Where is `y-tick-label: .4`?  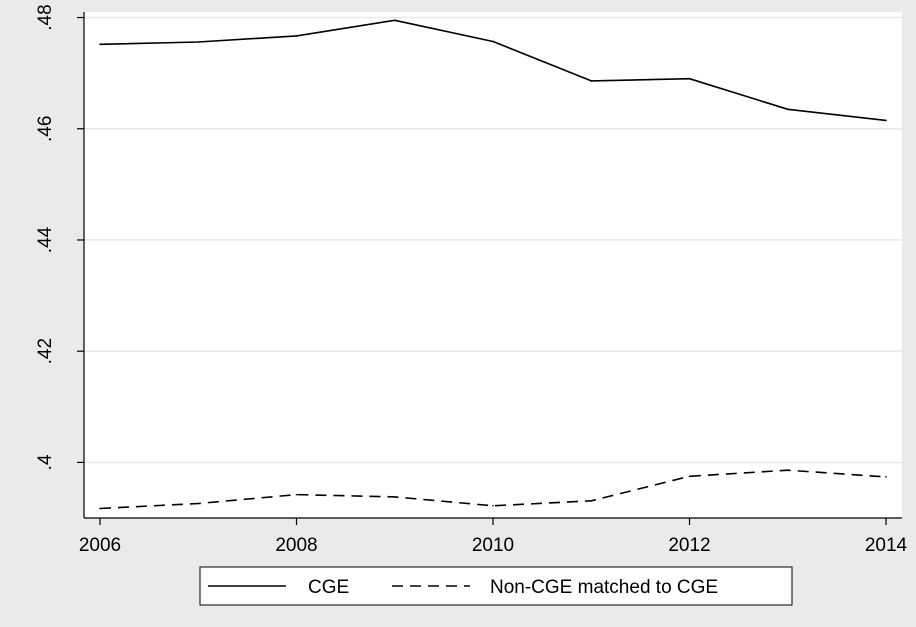
y-tick-label: .4 is located at coordinates (45, 462).